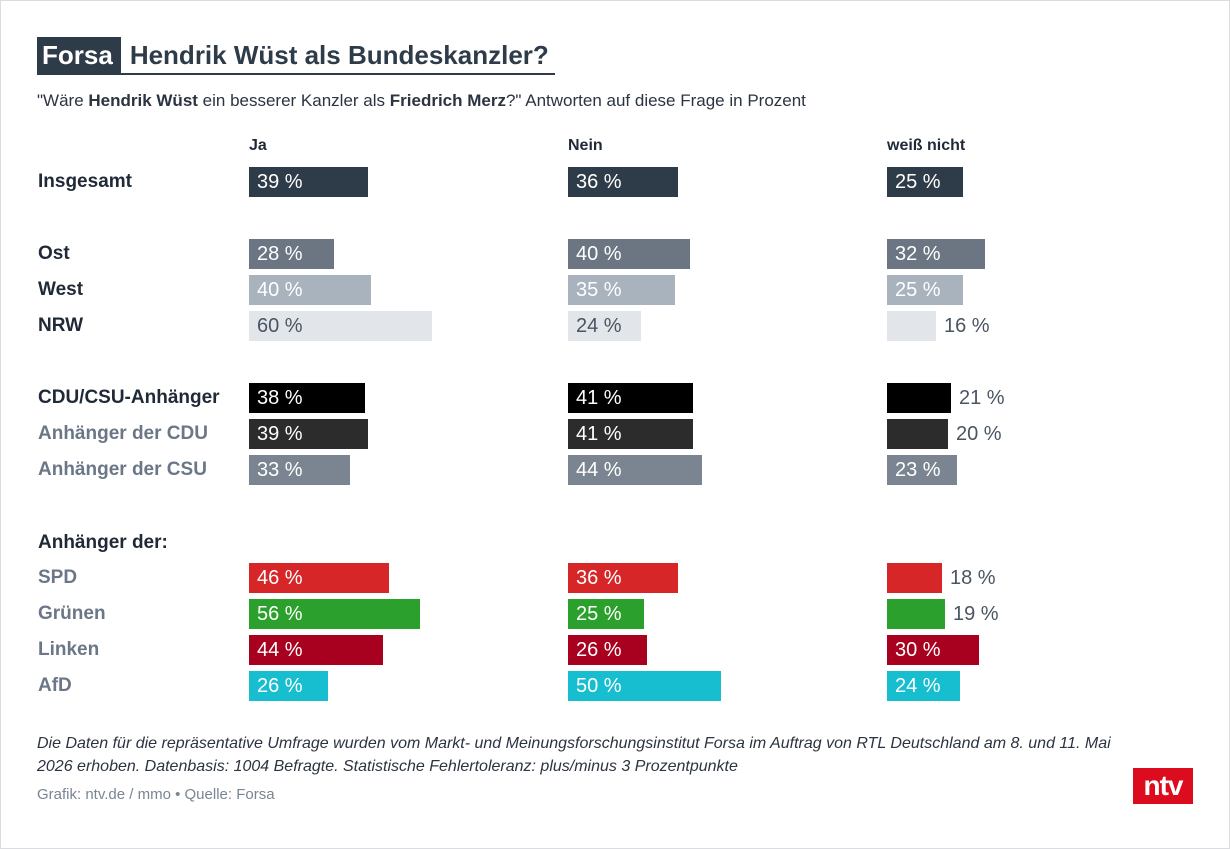 Image resolution: width=1230 pixels, height=849 pixels. I want to click on subtitle-part: "Wäre, so click(63, 100).